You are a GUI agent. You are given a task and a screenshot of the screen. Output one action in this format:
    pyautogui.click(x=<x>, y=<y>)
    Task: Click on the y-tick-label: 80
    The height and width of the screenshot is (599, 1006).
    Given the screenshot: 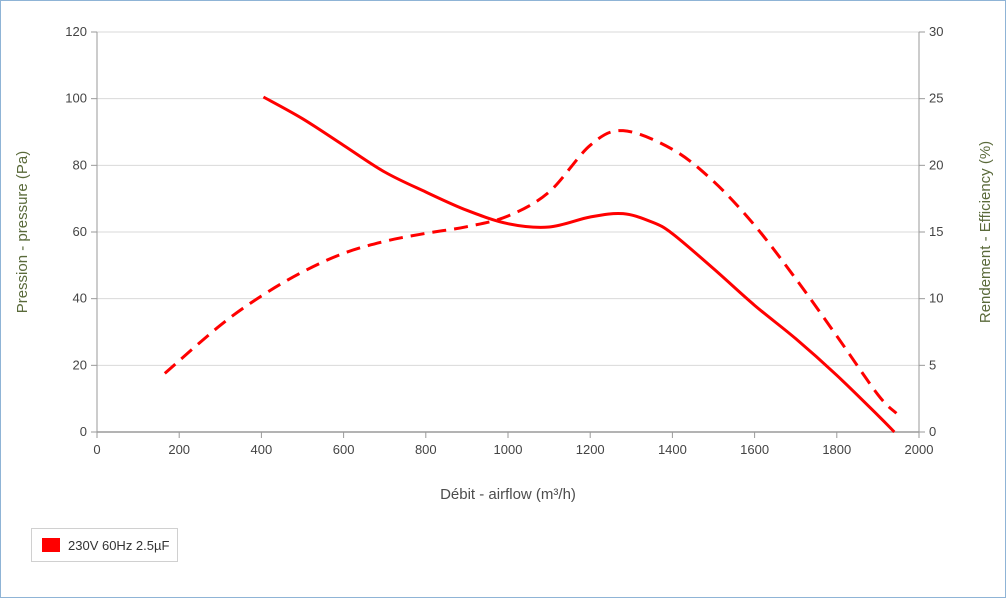 What is the action you would take?
    pyautogui.click(x=80, y=164)
    